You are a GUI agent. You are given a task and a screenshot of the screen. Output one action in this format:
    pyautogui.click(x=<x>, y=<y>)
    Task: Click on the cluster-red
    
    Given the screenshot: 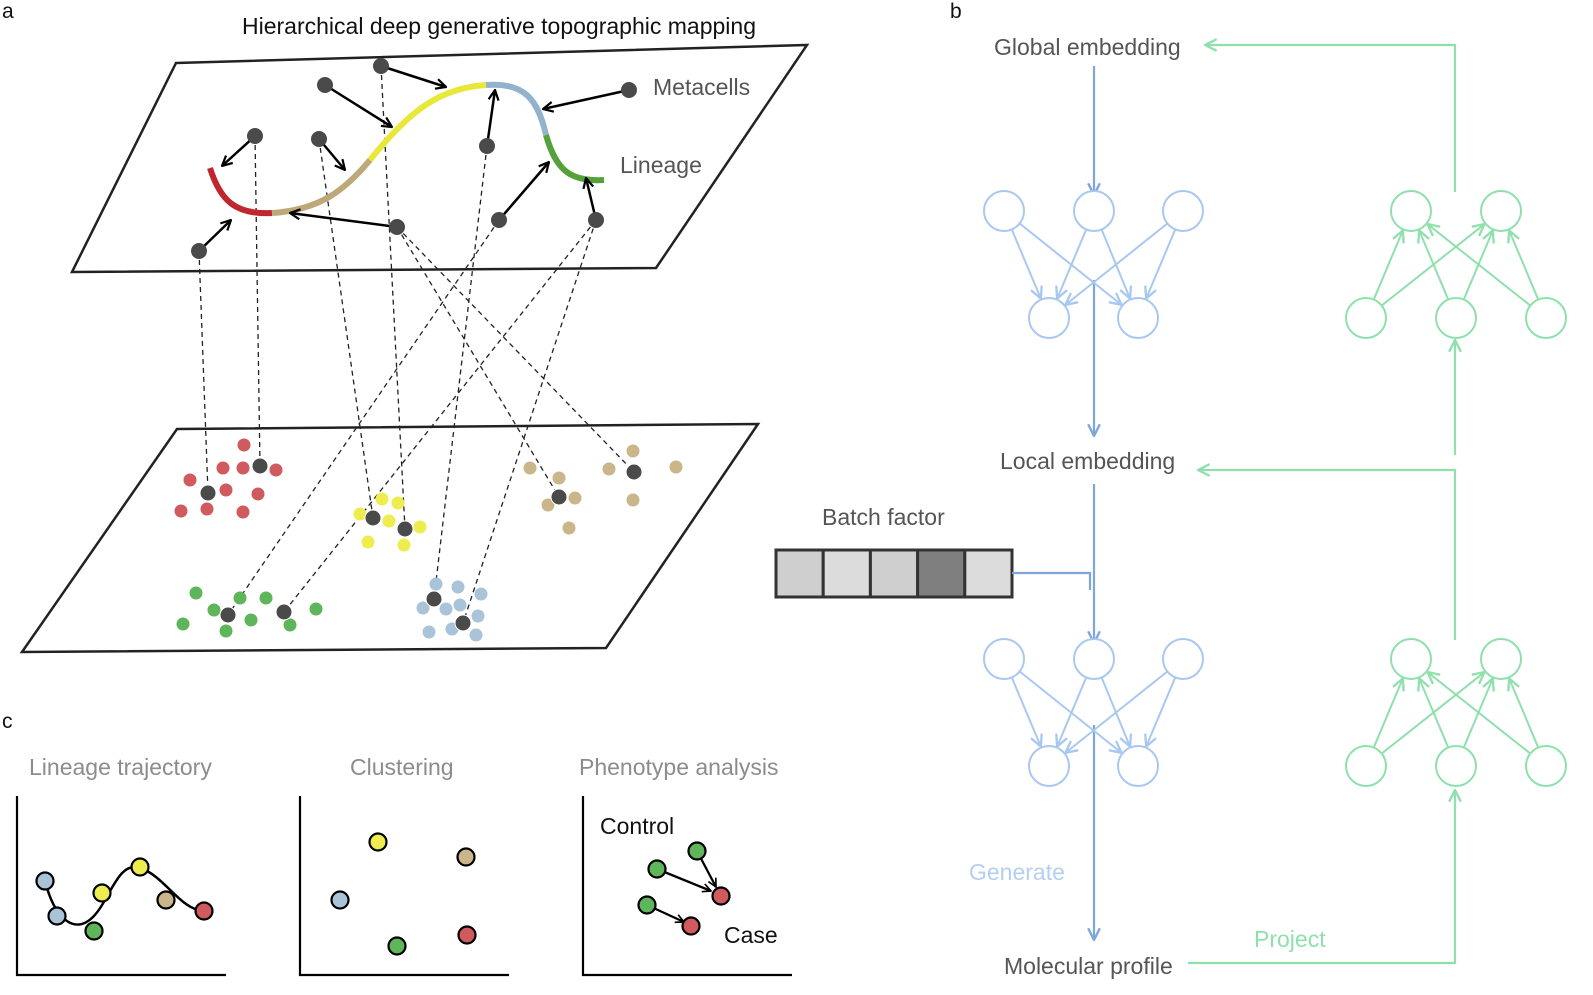 What is the action you would take?
    pyautogui.click(x=228, y=478)
    